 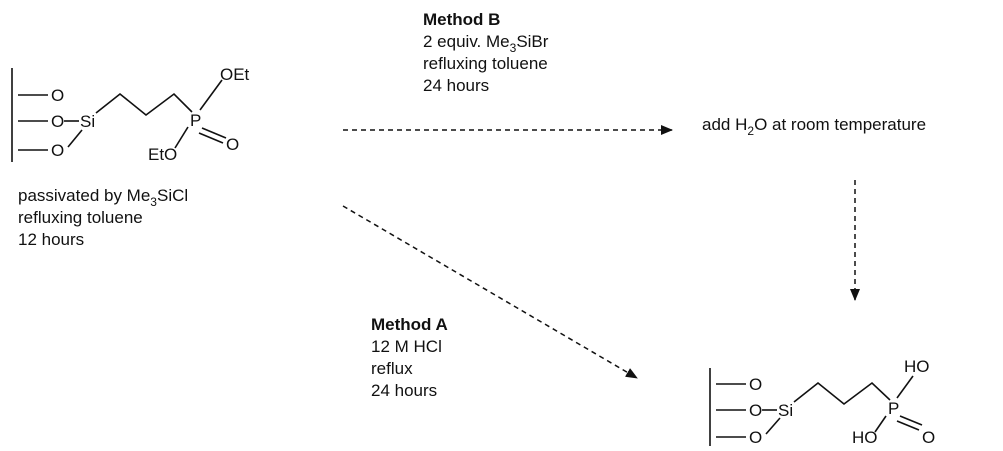 I want to click on product-structure: O O O Si P HO HO O, so click(x=822, y=402).